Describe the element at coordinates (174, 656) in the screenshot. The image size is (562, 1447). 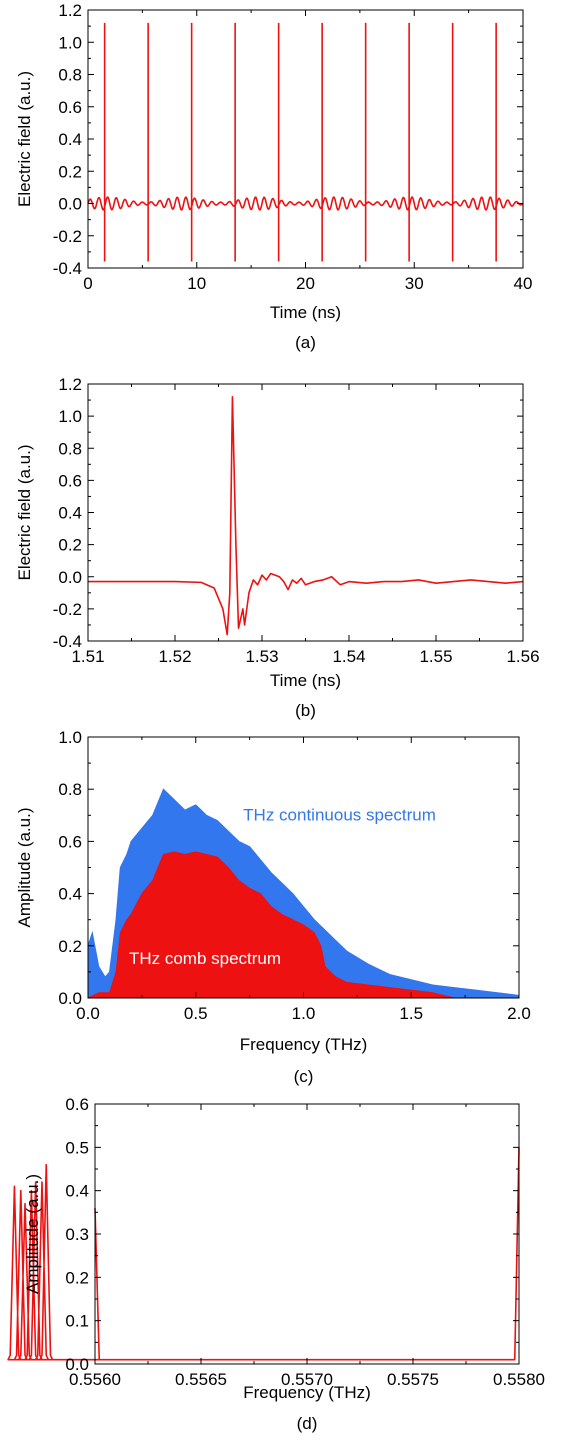
I see `x-tick-label: 1.52` at that location.